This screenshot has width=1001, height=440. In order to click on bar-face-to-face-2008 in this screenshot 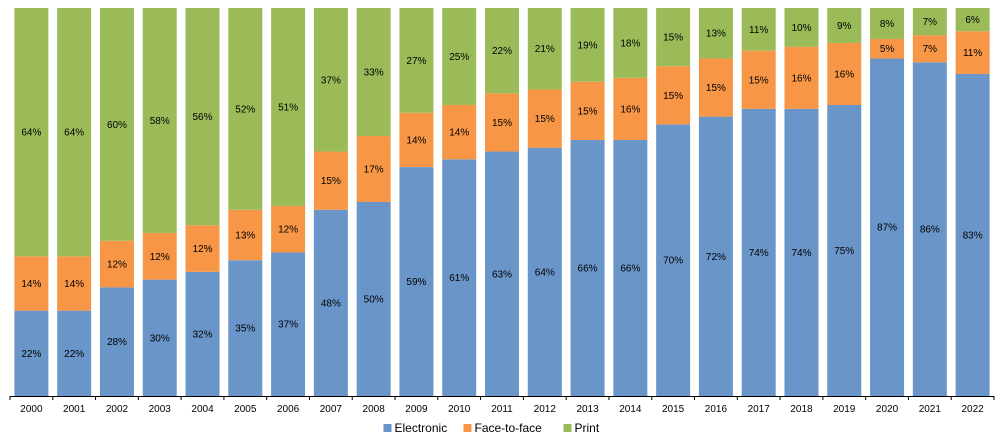, I will do `click(373, 169)`.